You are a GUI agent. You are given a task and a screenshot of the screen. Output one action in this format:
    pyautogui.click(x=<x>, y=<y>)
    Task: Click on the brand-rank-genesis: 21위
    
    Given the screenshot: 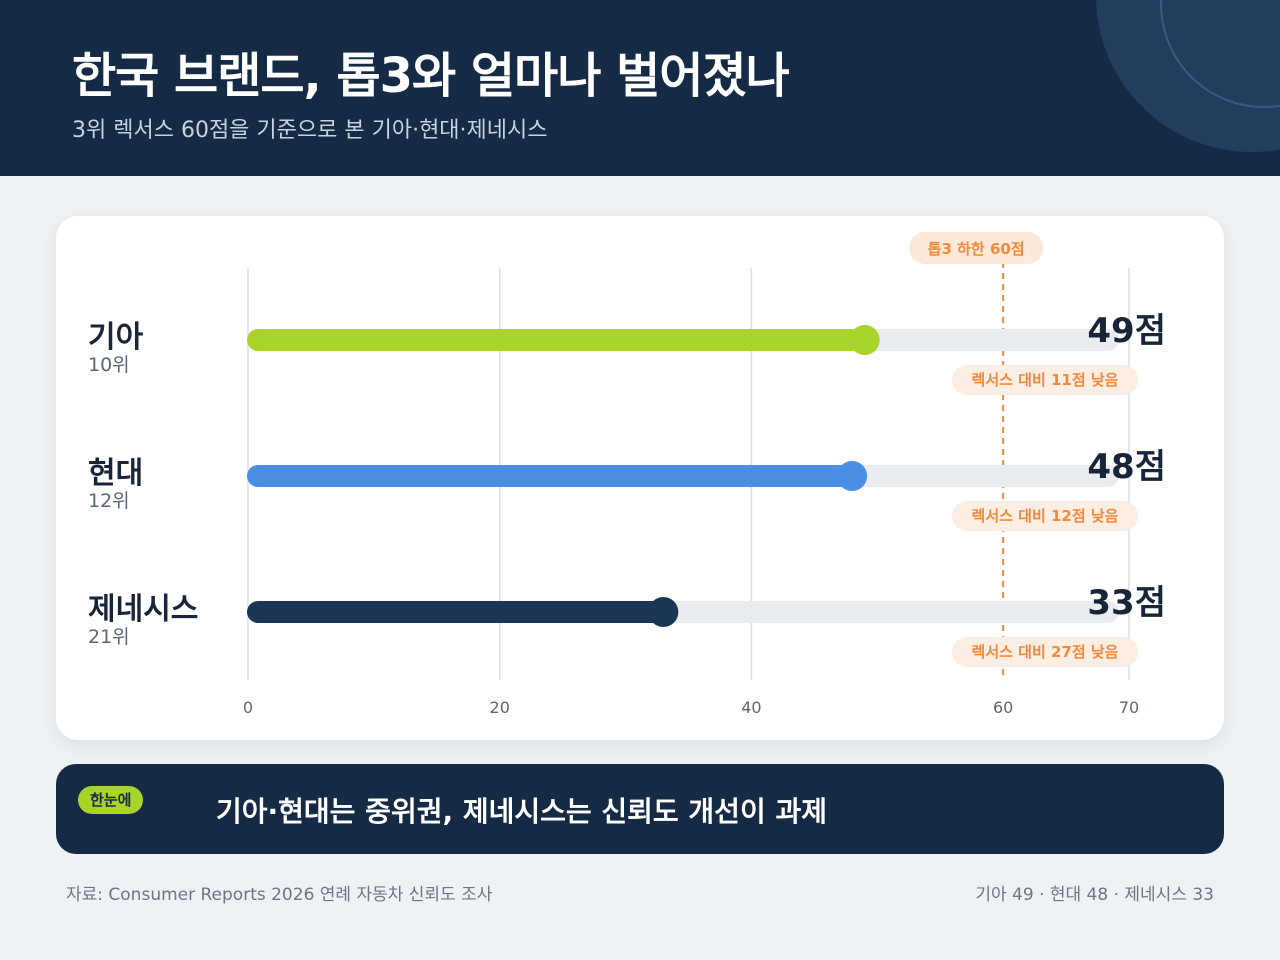 What is the action you would take?
    pyautogui.click(x=109, y=637)
    